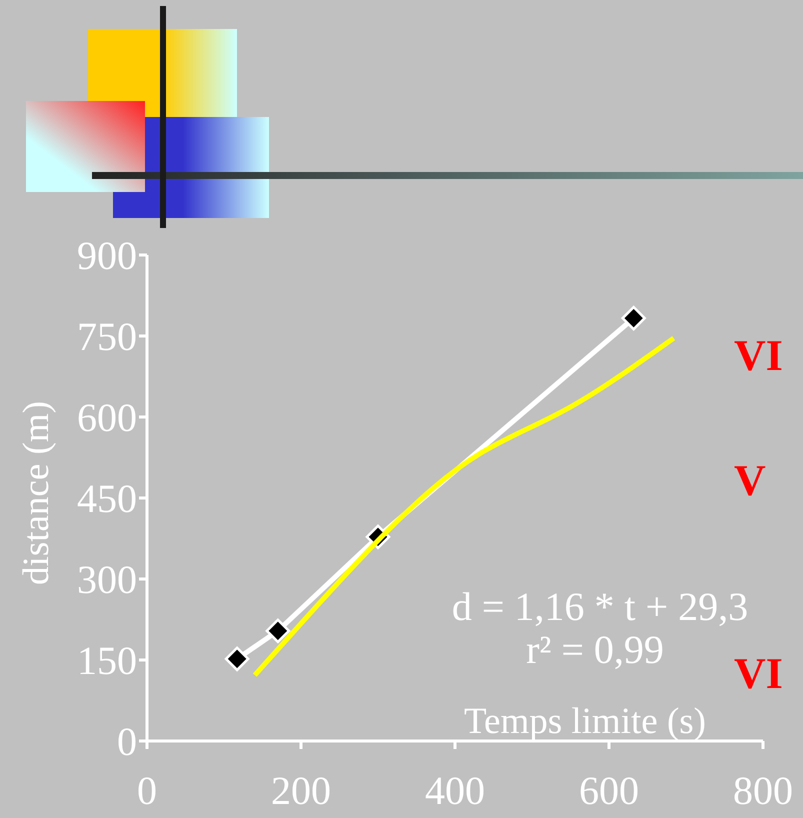  Describe the element at coordinates (127, 741) in the screenshot. I see `y-tick-label: 0` at that location.